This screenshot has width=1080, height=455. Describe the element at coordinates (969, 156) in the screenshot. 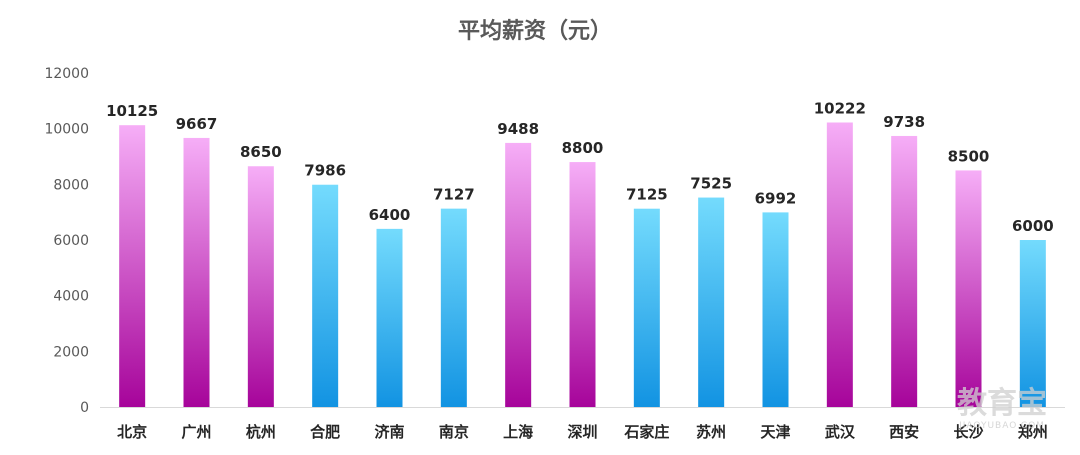

I see `data-label: 8500` at that location.